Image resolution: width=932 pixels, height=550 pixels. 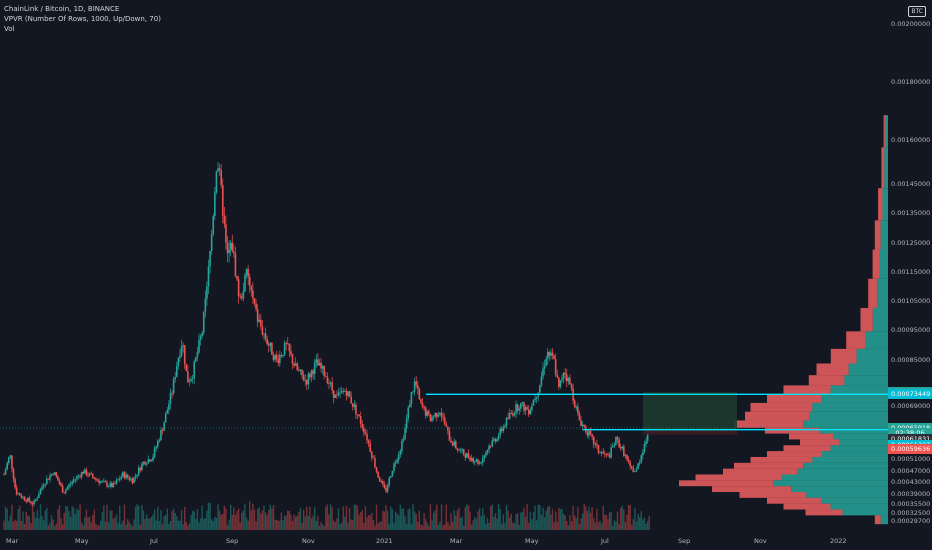 What do you see at coordinates (911, 512) in the screenshot?
I see `price-tick-label: 0.00032500` at bounding box center [911, 512].